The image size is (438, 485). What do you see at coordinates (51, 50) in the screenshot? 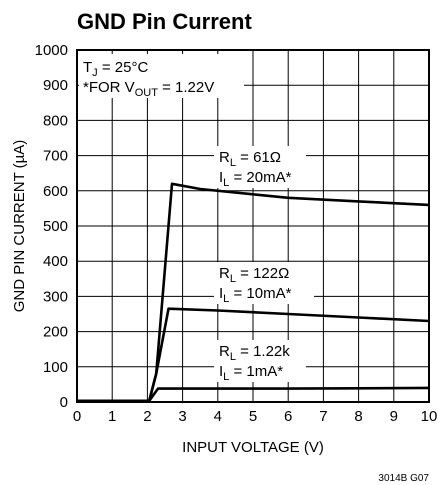
I see `y-tick-label: 1000` at bounding box center [51, 50].